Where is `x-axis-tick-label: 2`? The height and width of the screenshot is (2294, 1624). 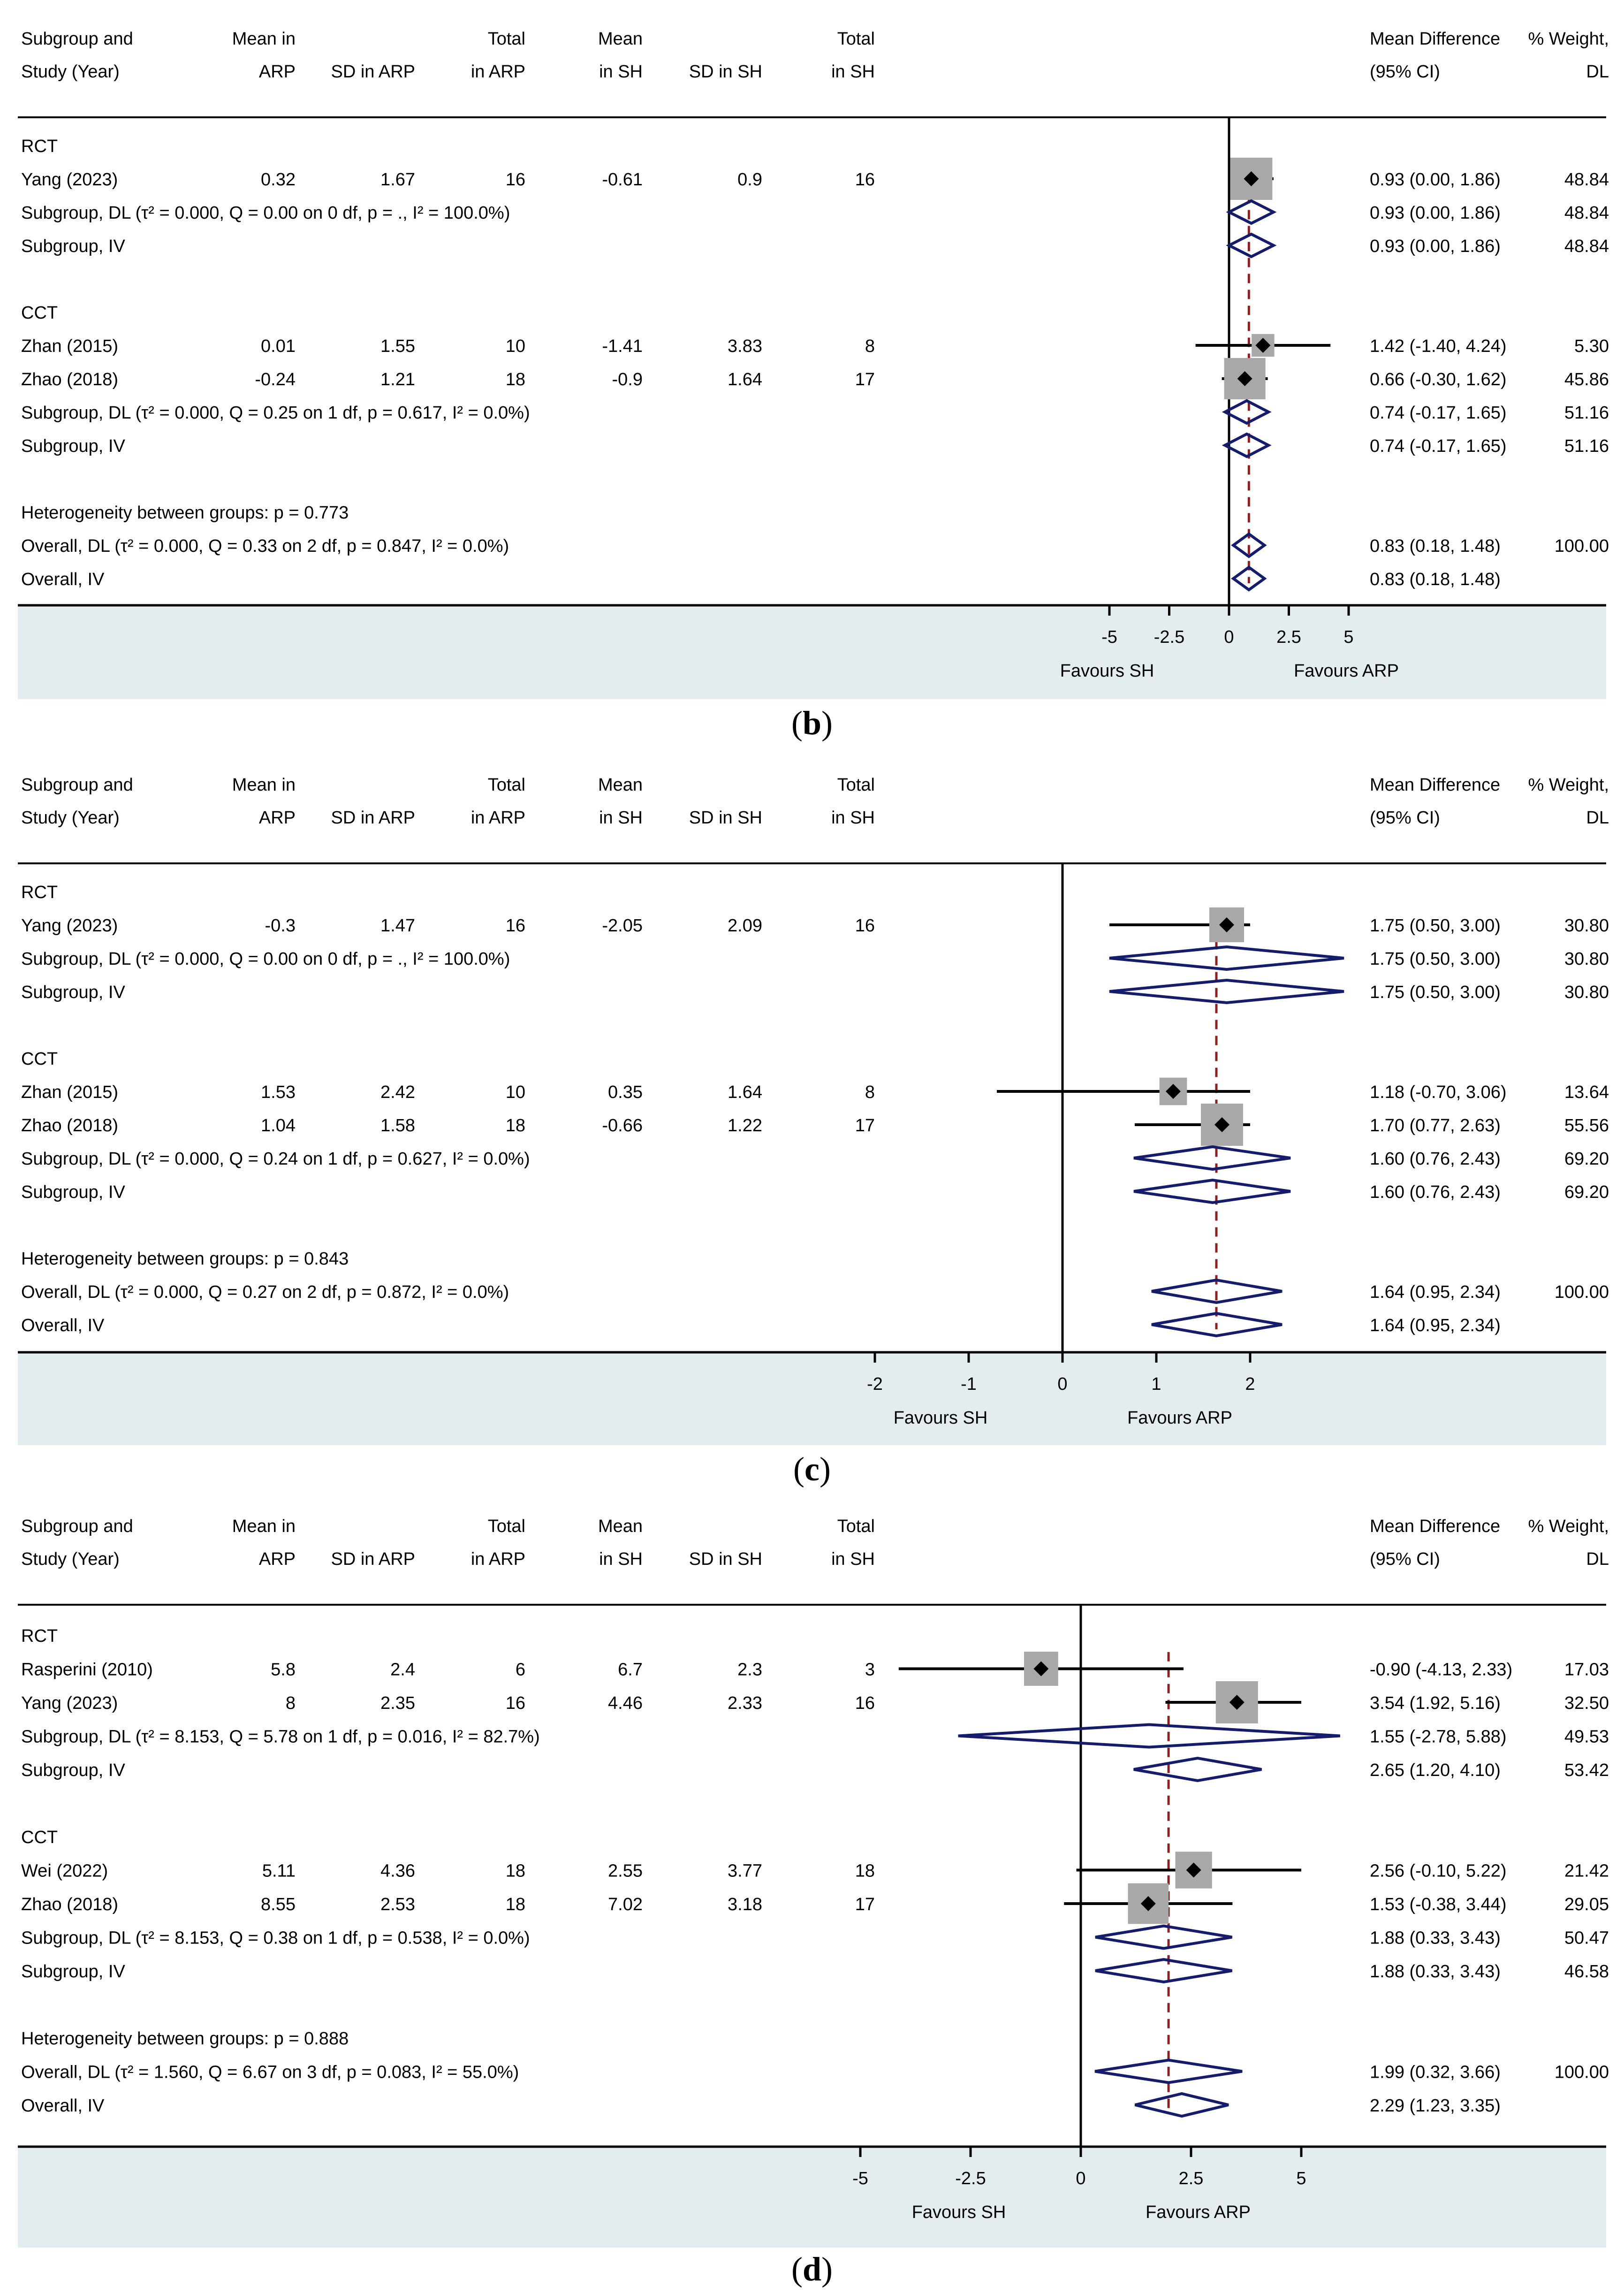
x-axis-tick-label: 2 is located at coordinates (1250, 1384).